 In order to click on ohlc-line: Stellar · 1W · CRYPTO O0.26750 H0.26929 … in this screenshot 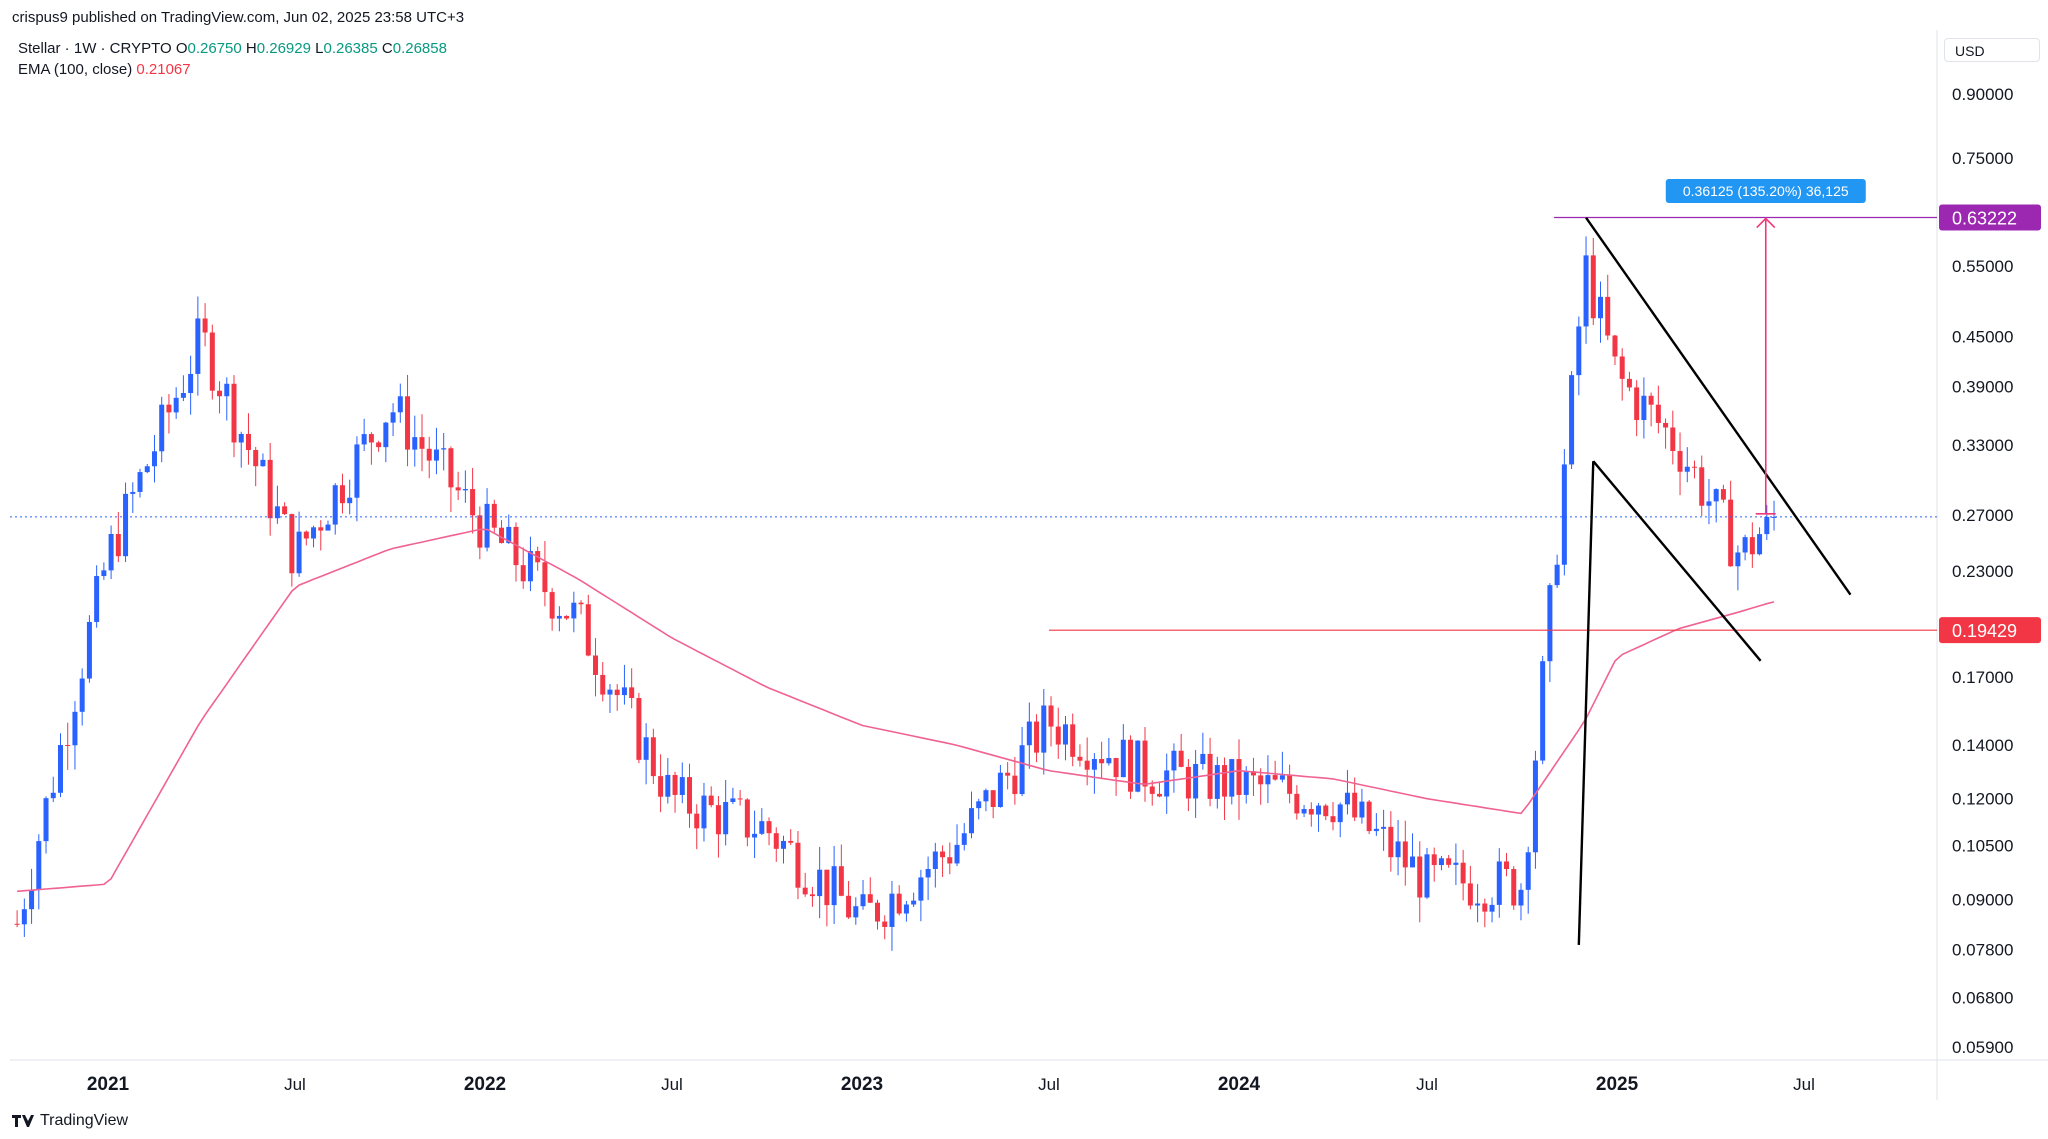, I will do `click(232, 48)`.